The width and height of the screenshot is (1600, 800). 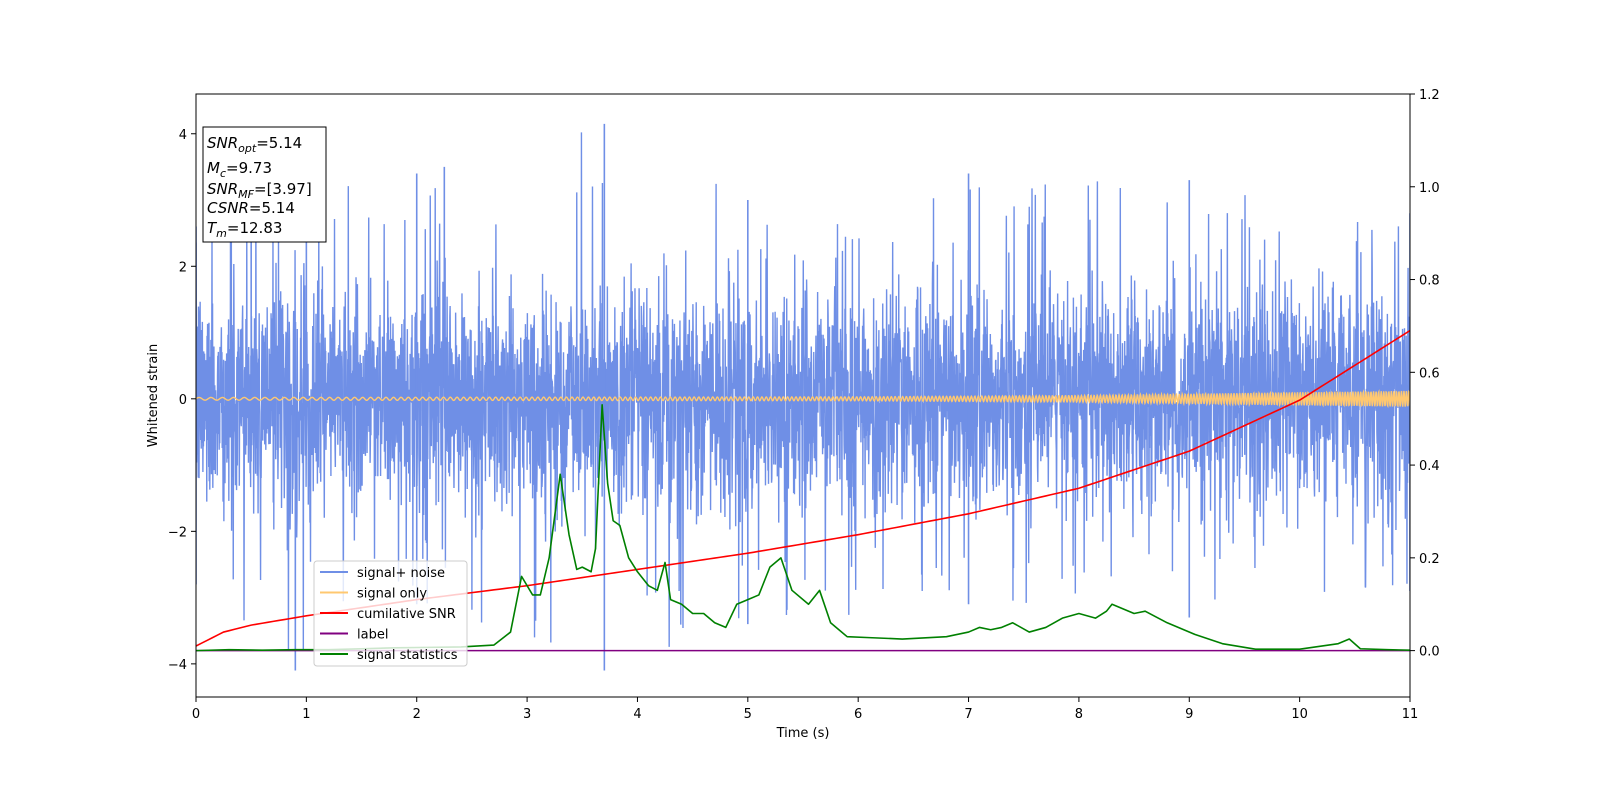 I want to click on legend-entry: signal statistics, so click(x=407, y=655).